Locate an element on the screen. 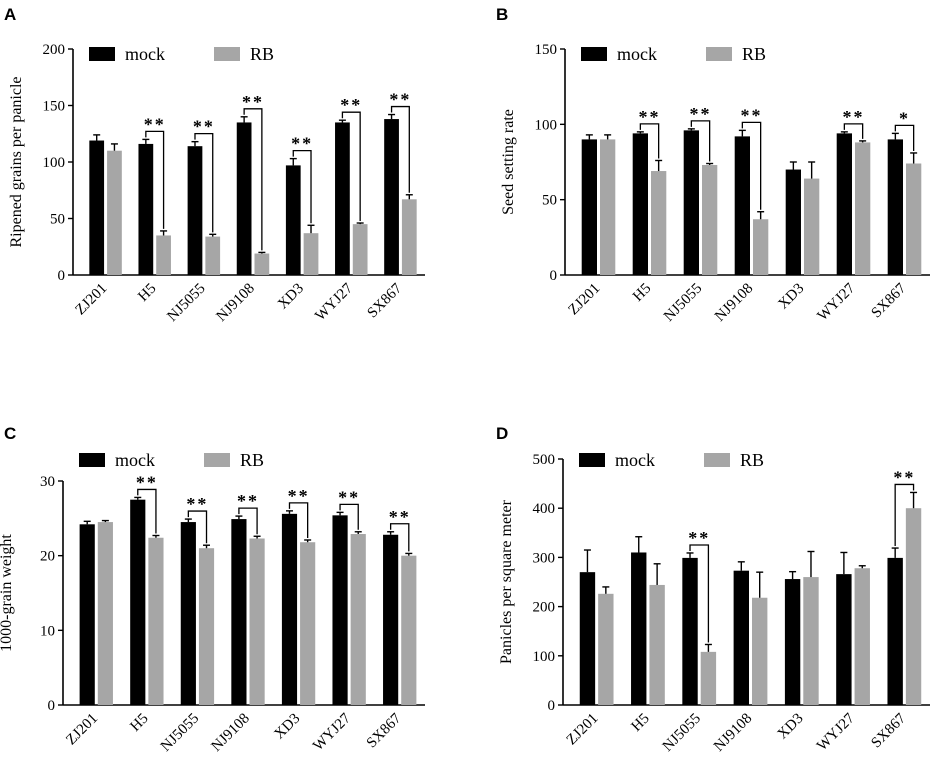 This screenshot has width=935, height=774. significance-label-SX867: * is located at coordinates (904, 118).